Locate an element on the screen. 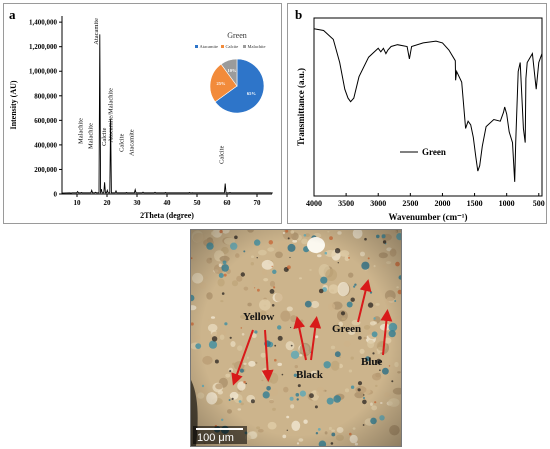  x-tick-label: 500 is located at coordinates (539, 203).